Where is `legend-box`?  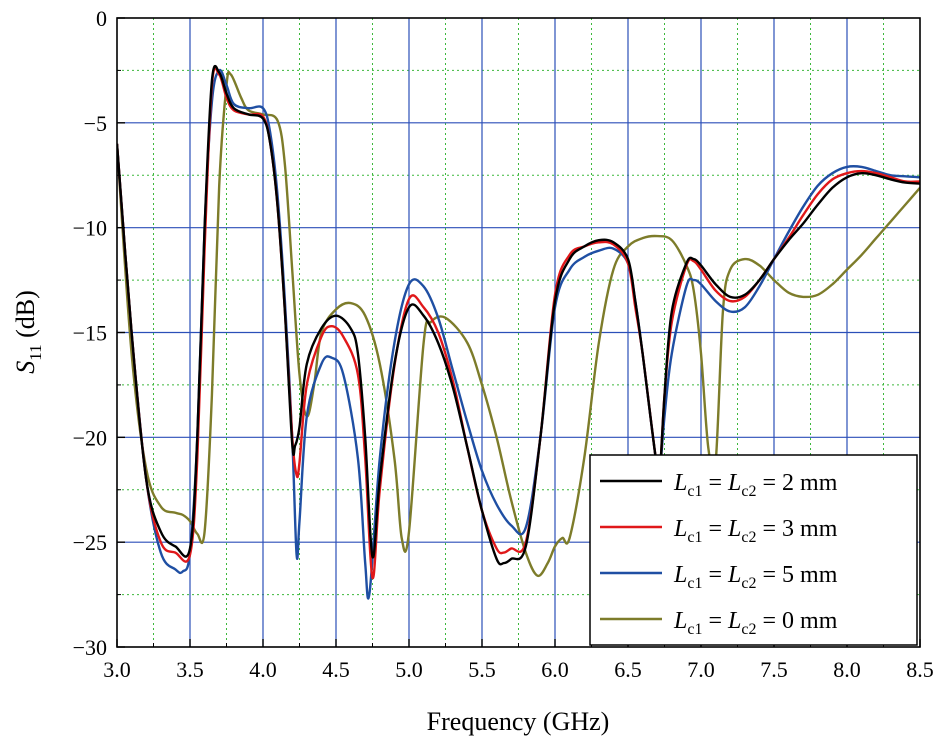 legend-box is located at coordinates (753, 550).